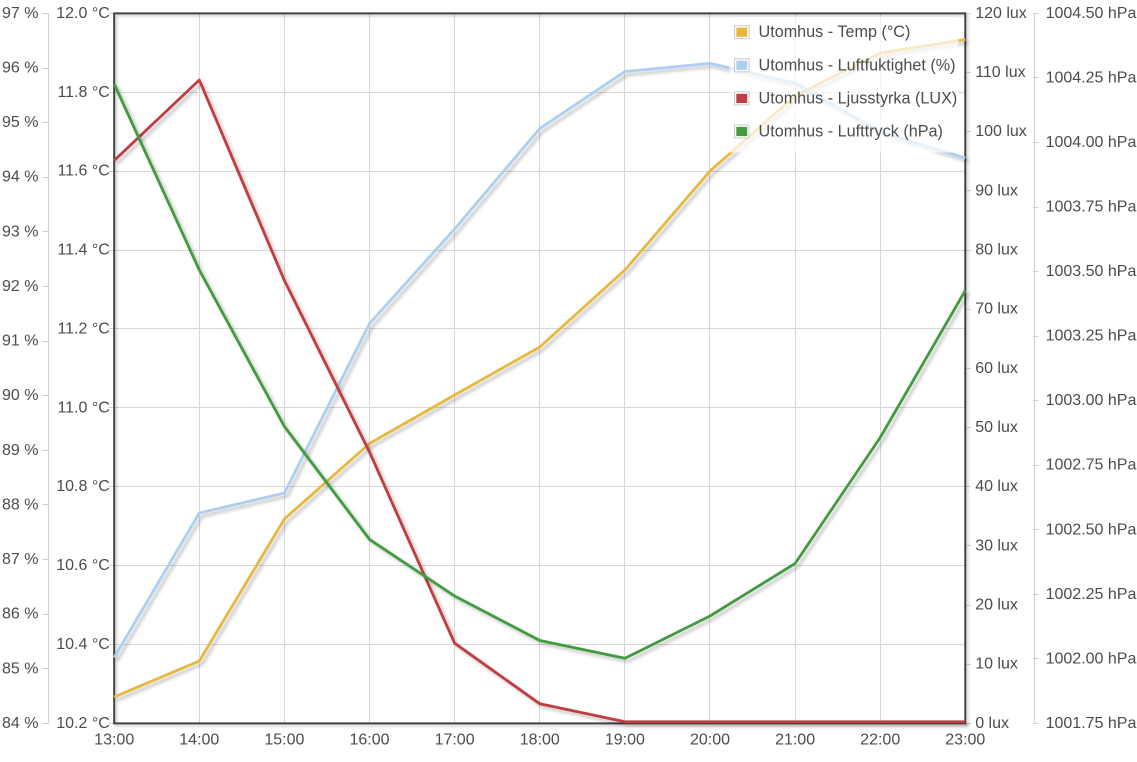  Describe the element at coordinates (1091, 336) in the screenshot. I see `svg-text: 1003.25 hPa` at that location.